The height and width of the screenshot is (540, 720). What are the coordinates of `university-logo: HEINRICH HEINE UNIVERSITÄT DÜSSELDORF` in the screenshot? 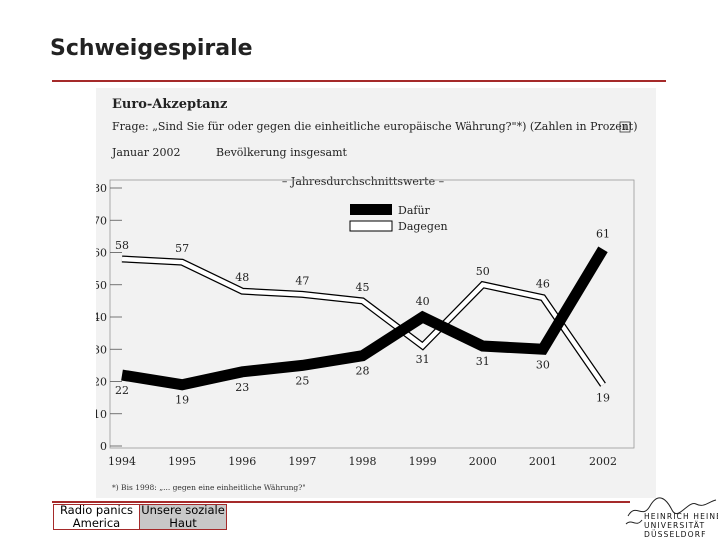 It's located at (671, 517).